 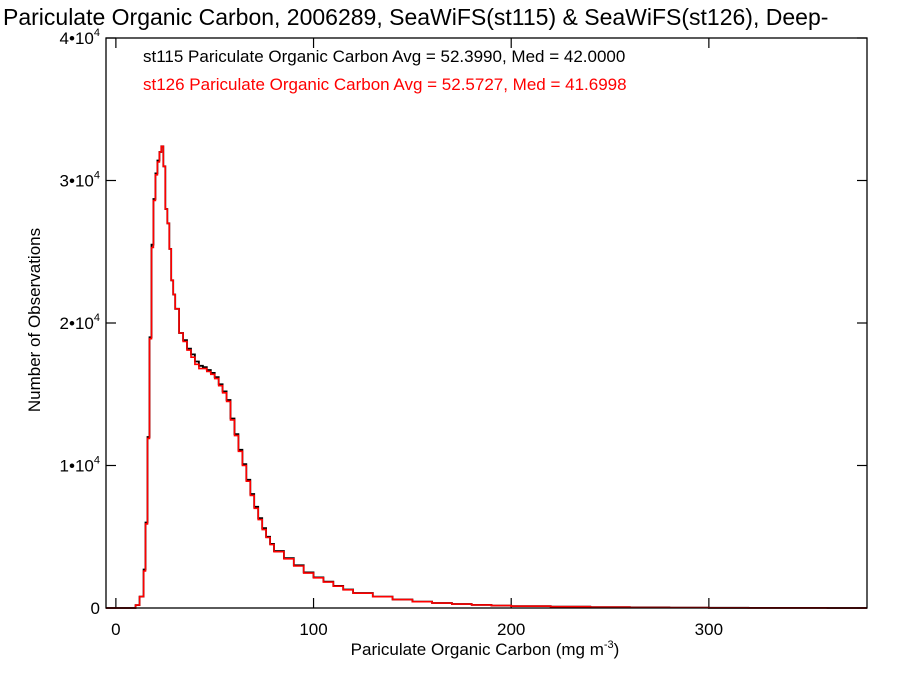 What do you see at coordinates (485, 649) in the screenshot?
I see `x-axis-label: Pariculate Organic Carbon (mg m-3)` at bounding box center [485, 649].